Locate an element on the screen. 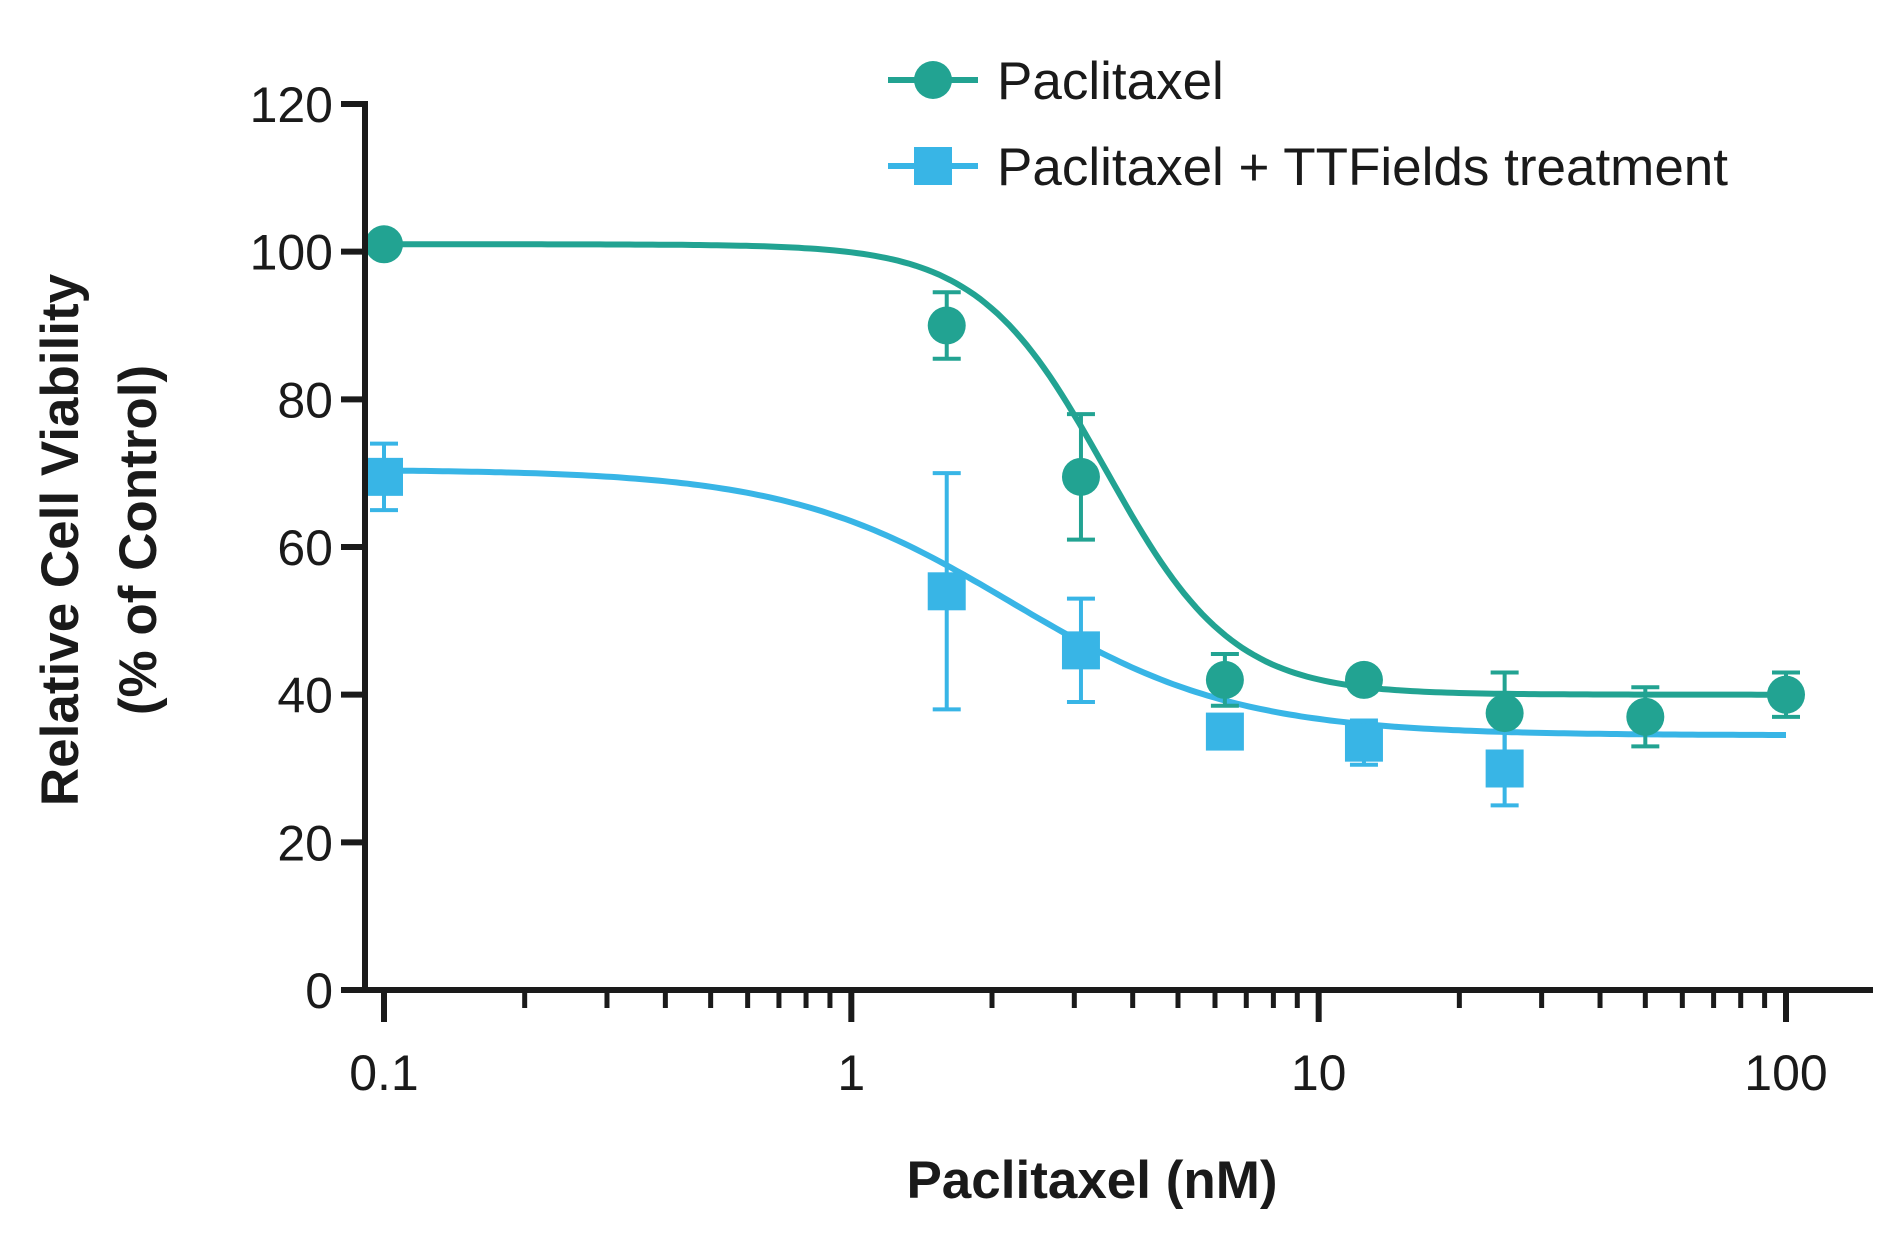 The width and height of the screenshot is (1904, 1242). x-axis-title: Paclitaxel (nM) is located at coordinates (1091, 1180).